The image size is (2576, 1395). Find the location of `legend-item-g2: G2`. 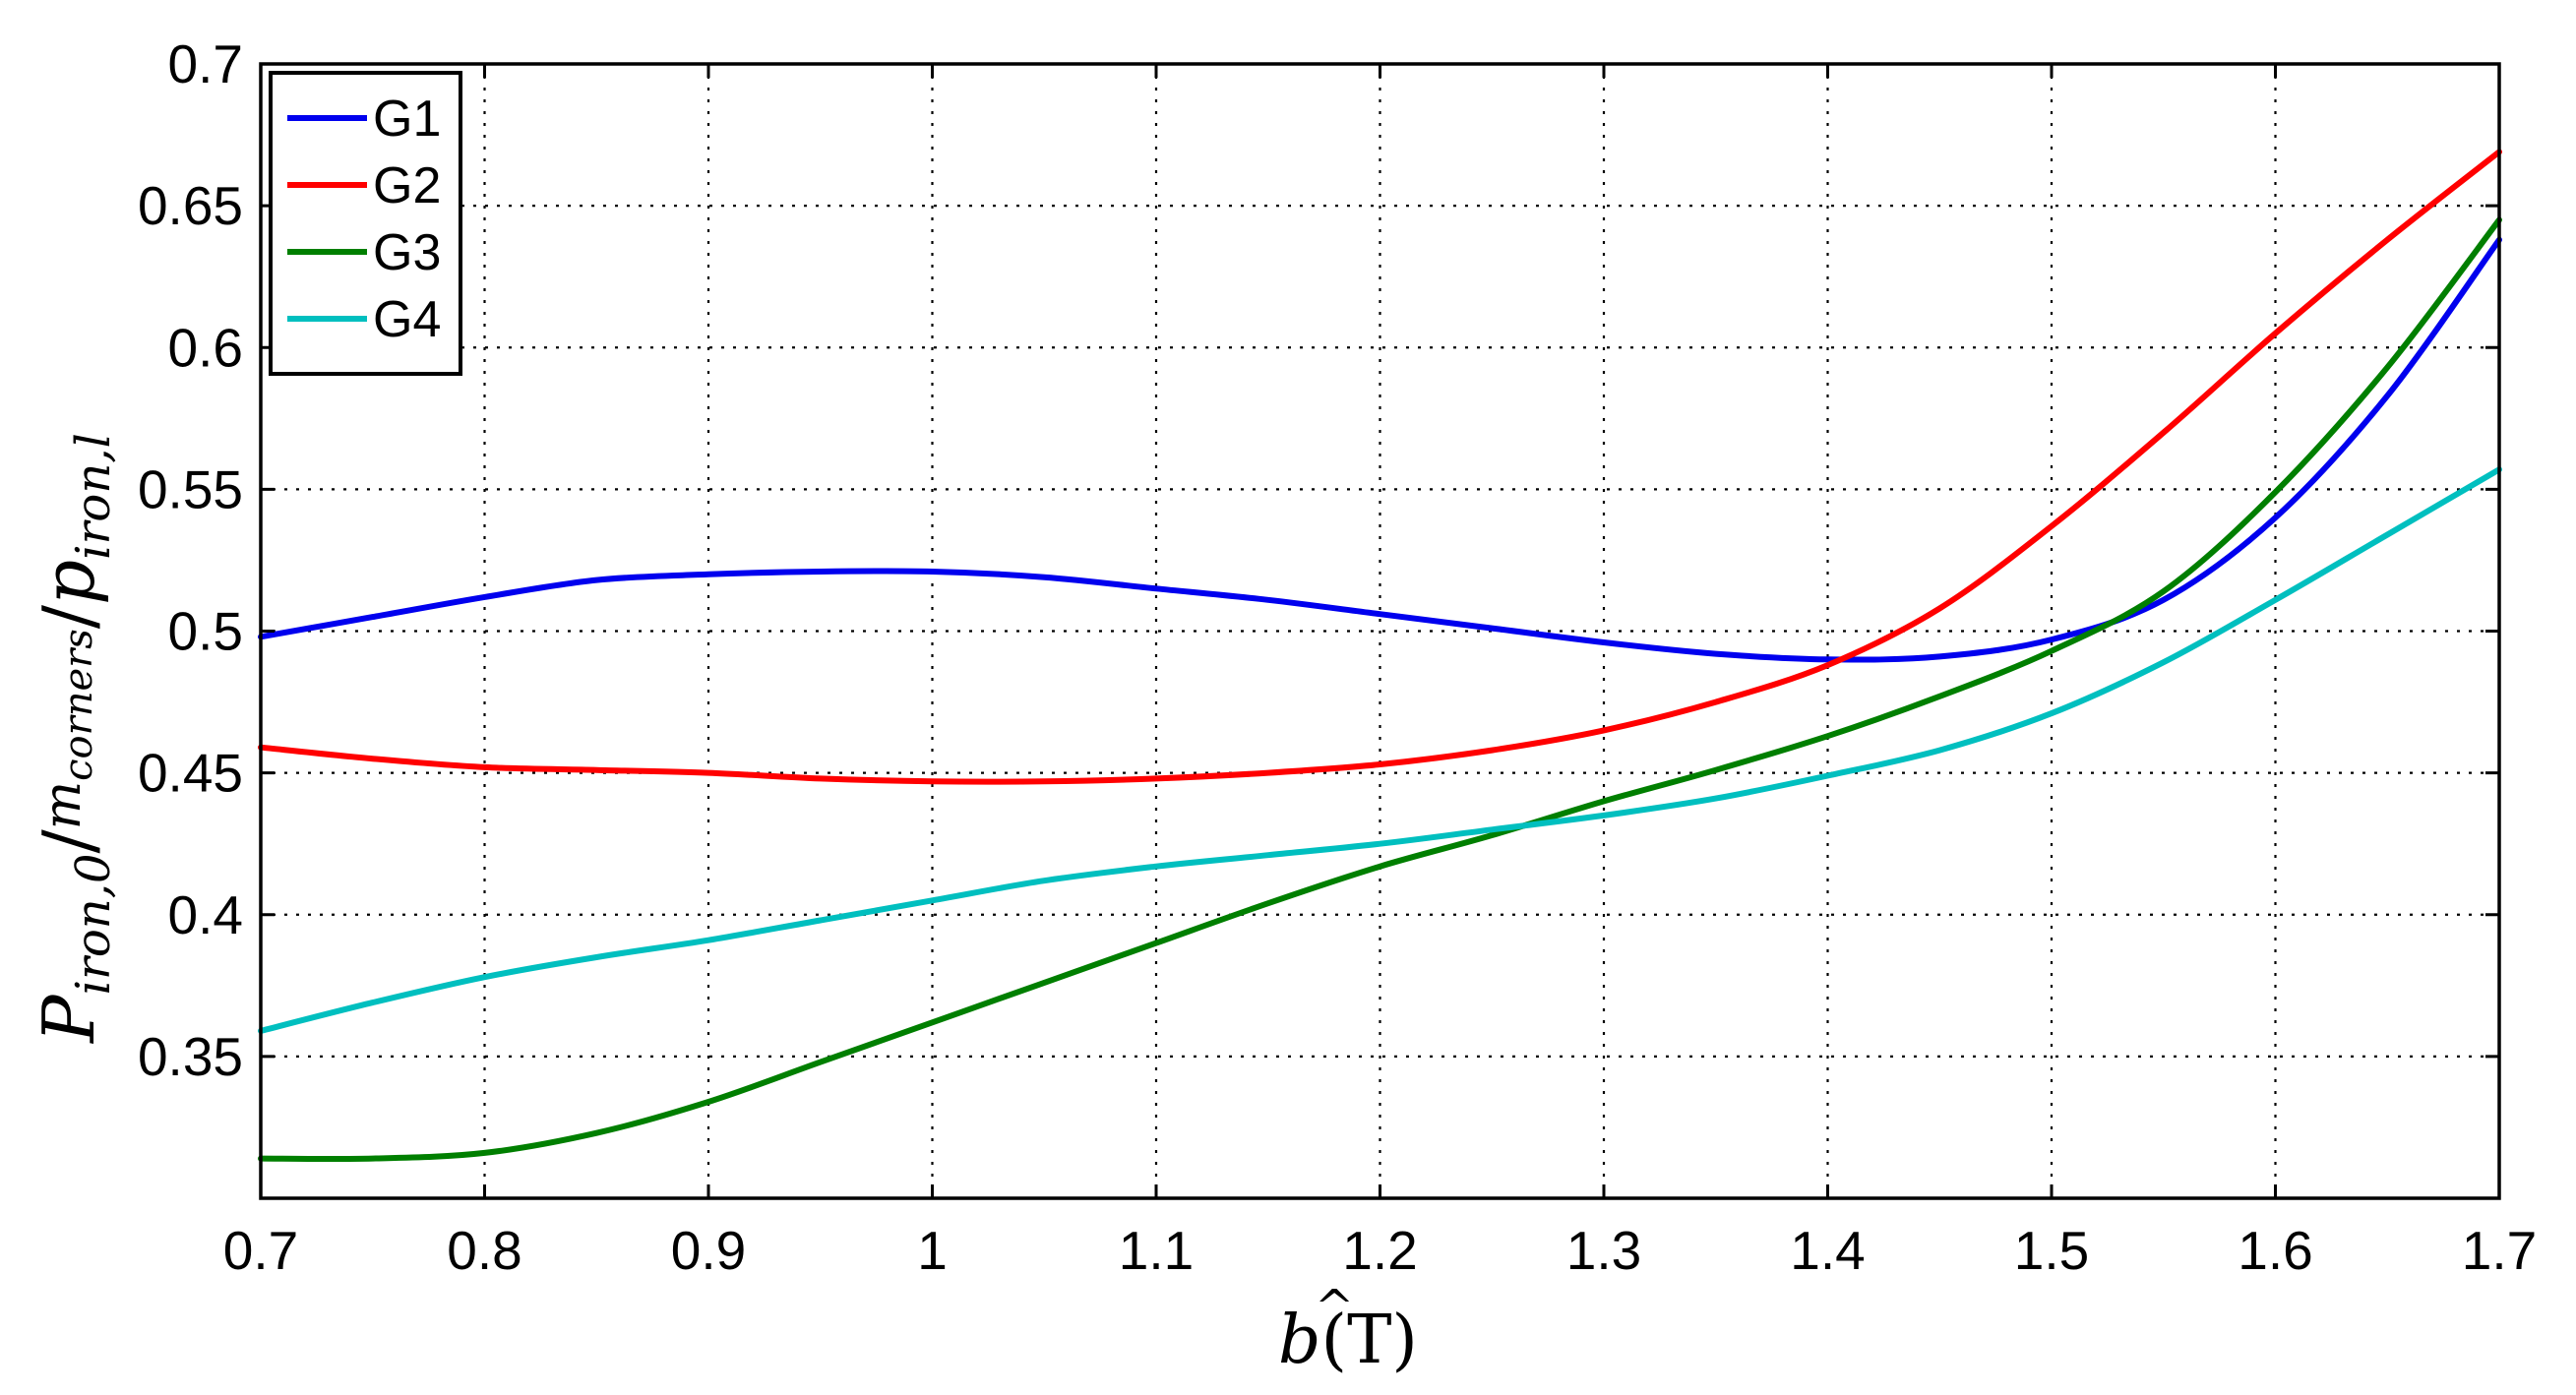

legend-item-g2: G2 is located at coordinates (364, 185).